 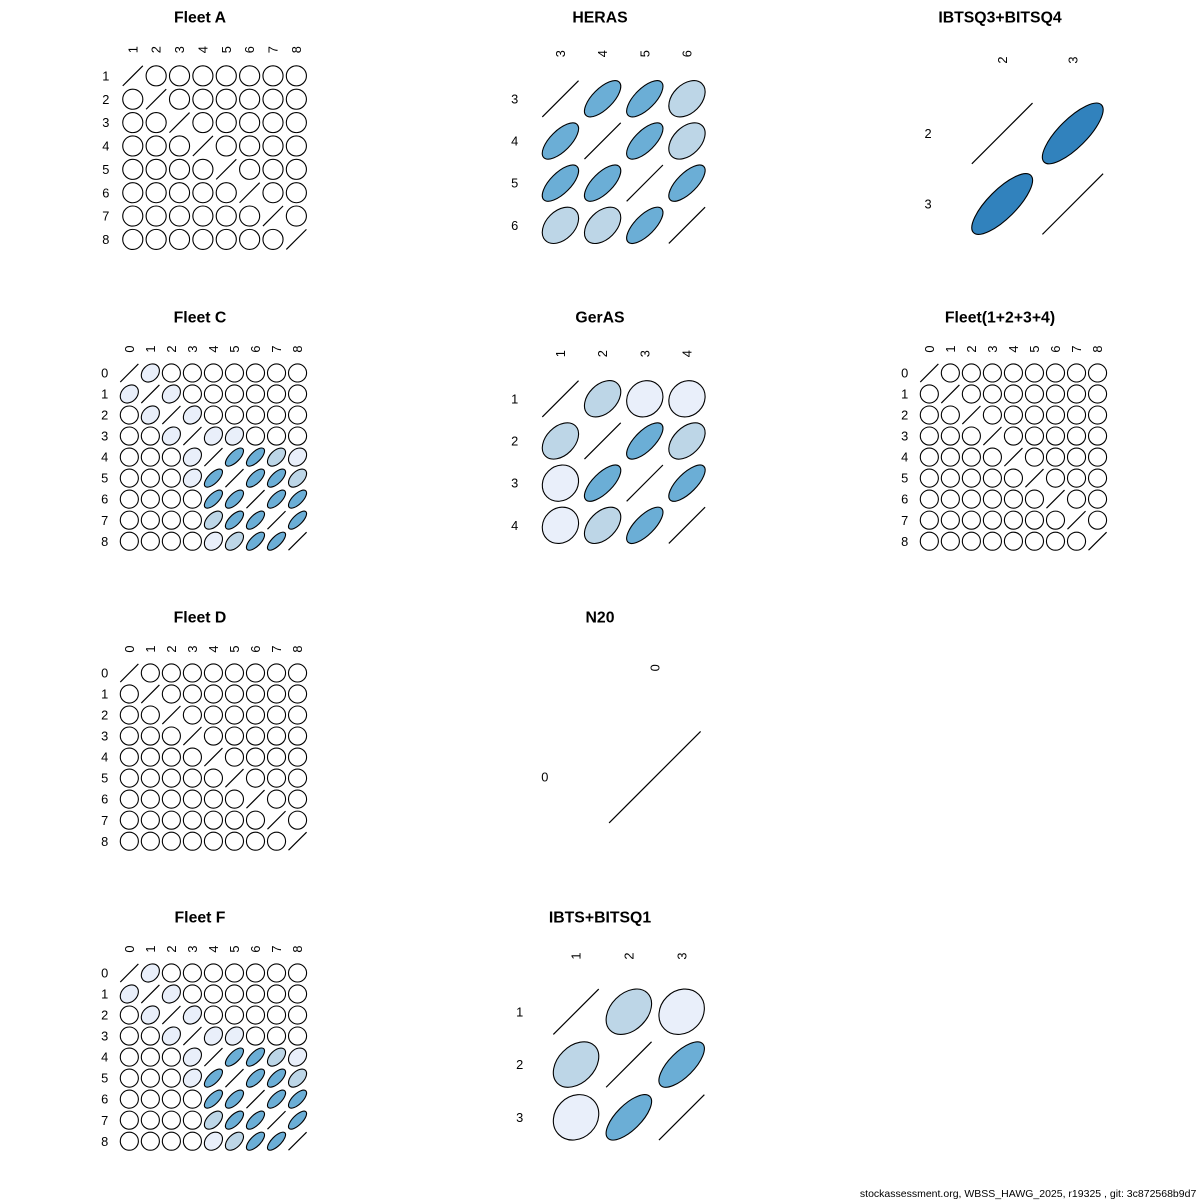 I want to click on svg-text: Fleet C, so click(x=200, y=318).